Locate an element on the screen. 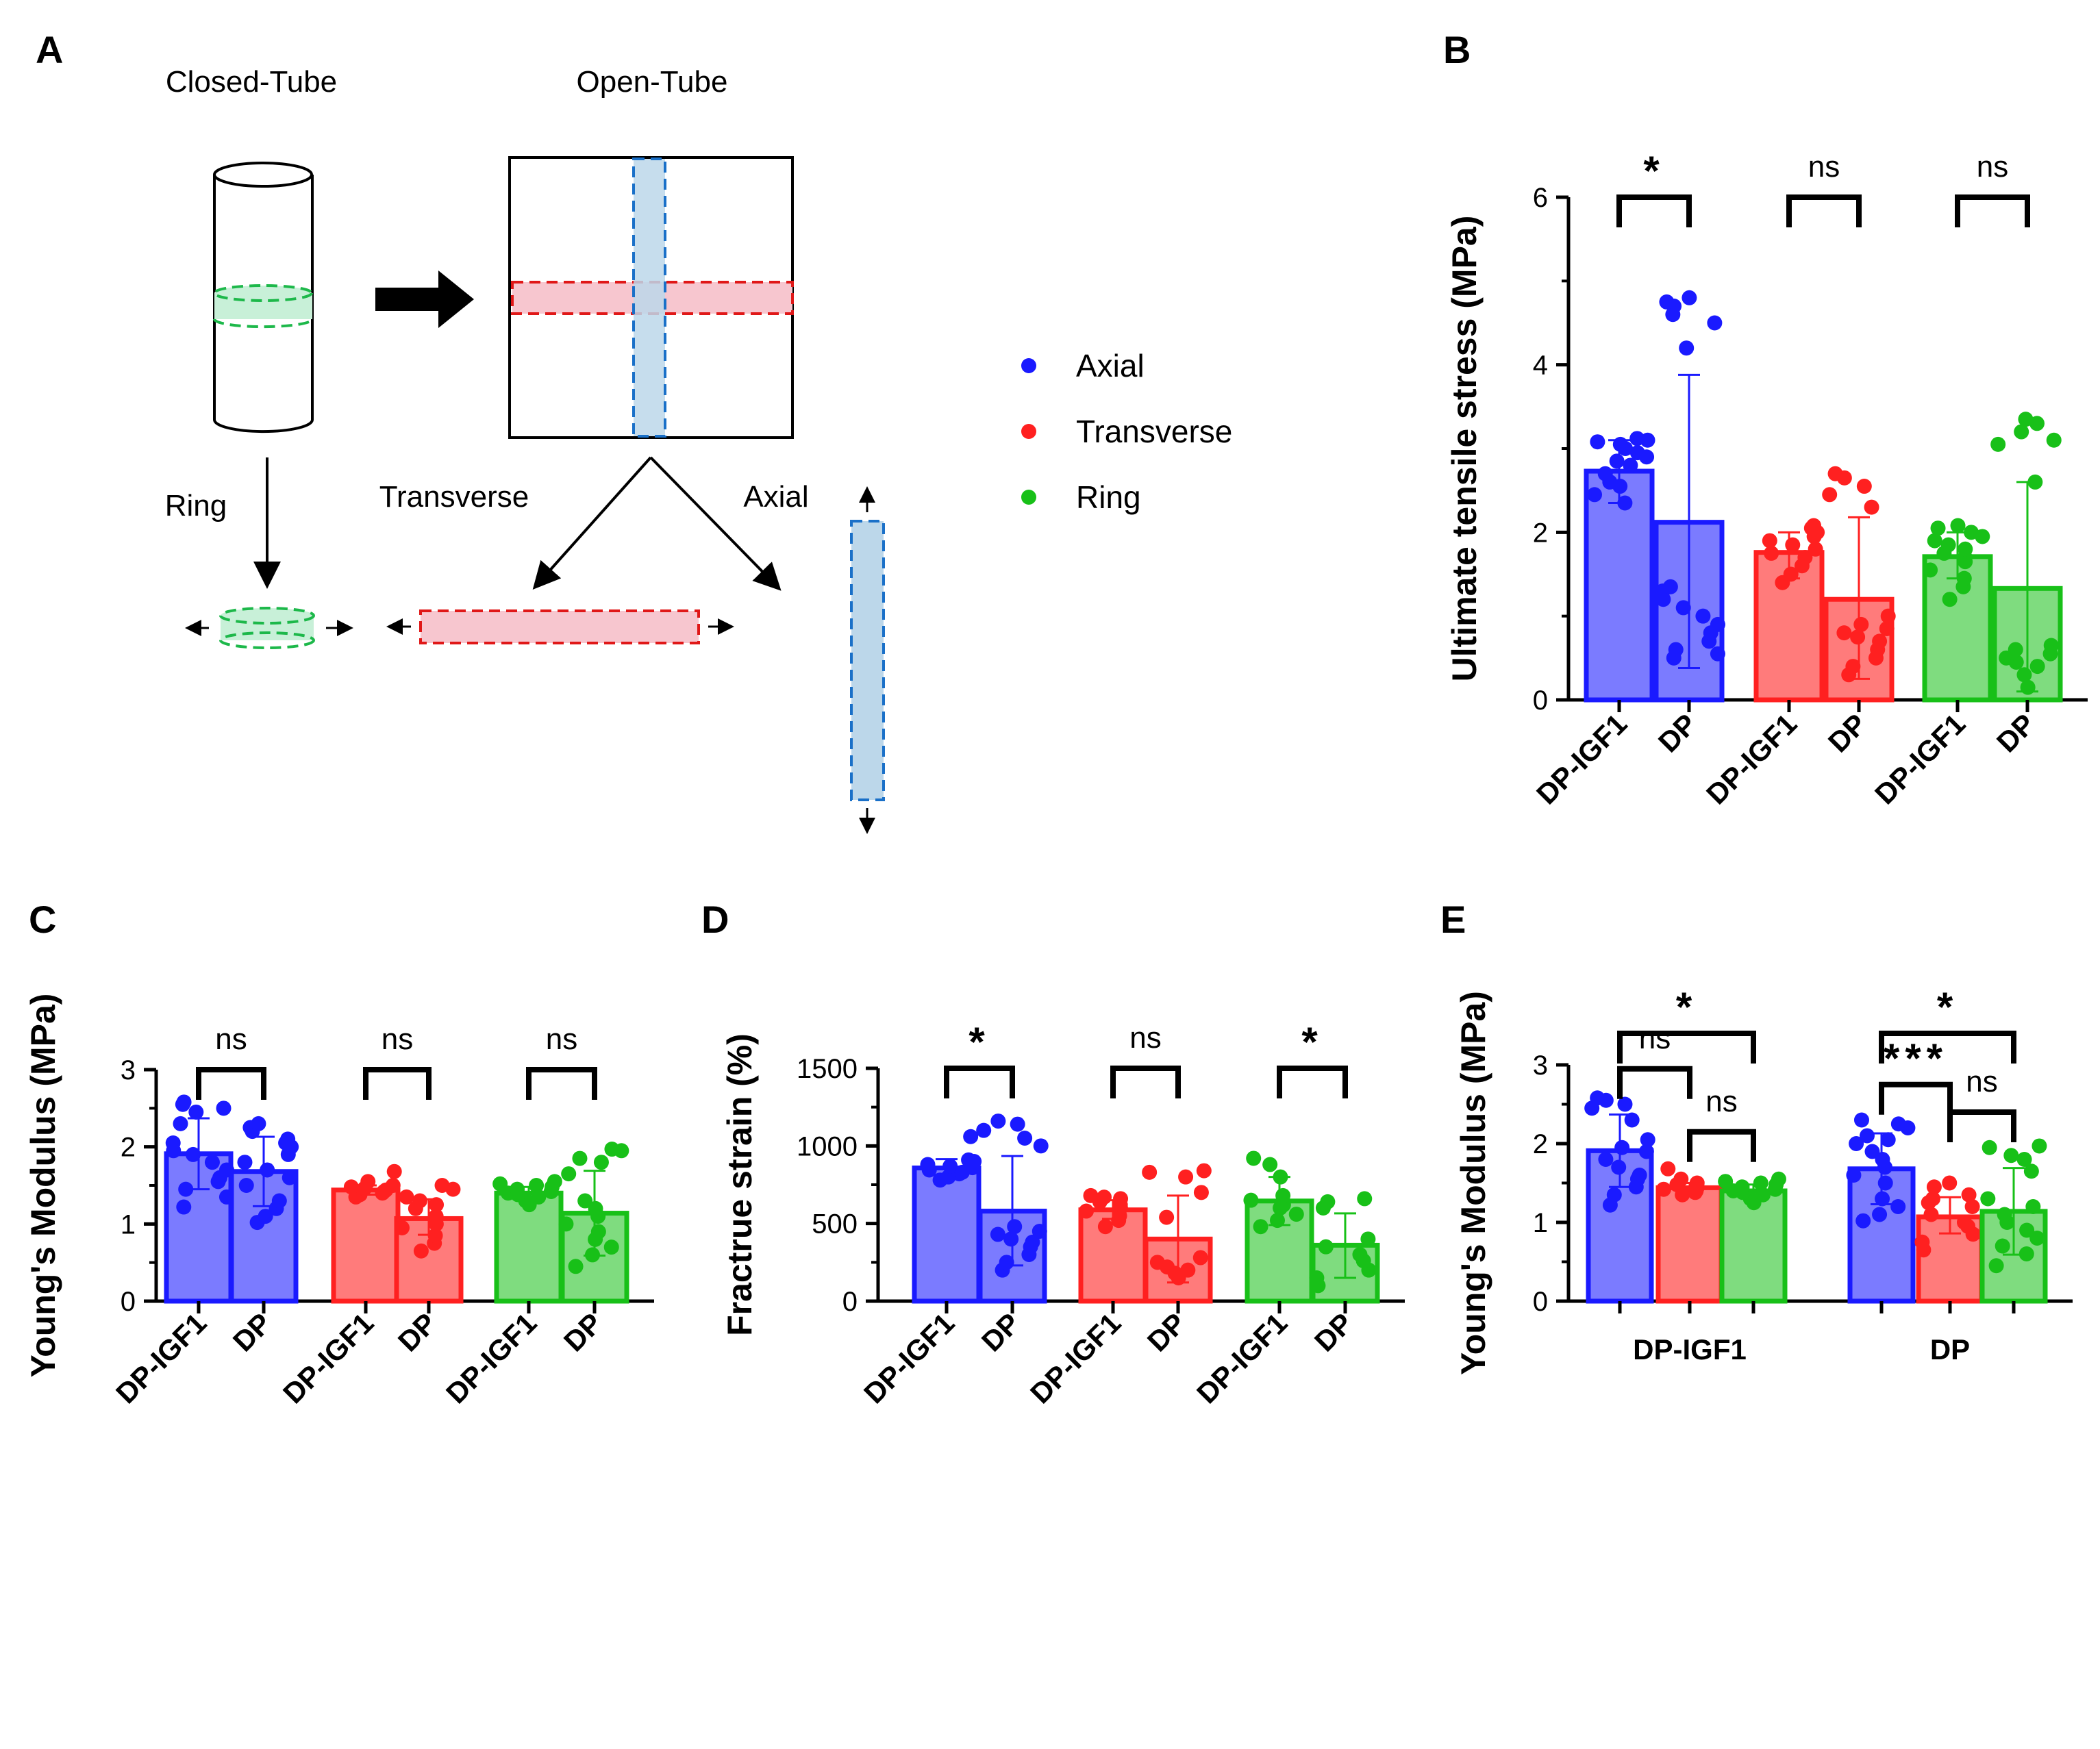 Image resolution: width=2100 pixels, height=1749 pixels. axial-specimen is located at coordinates (867, 660).